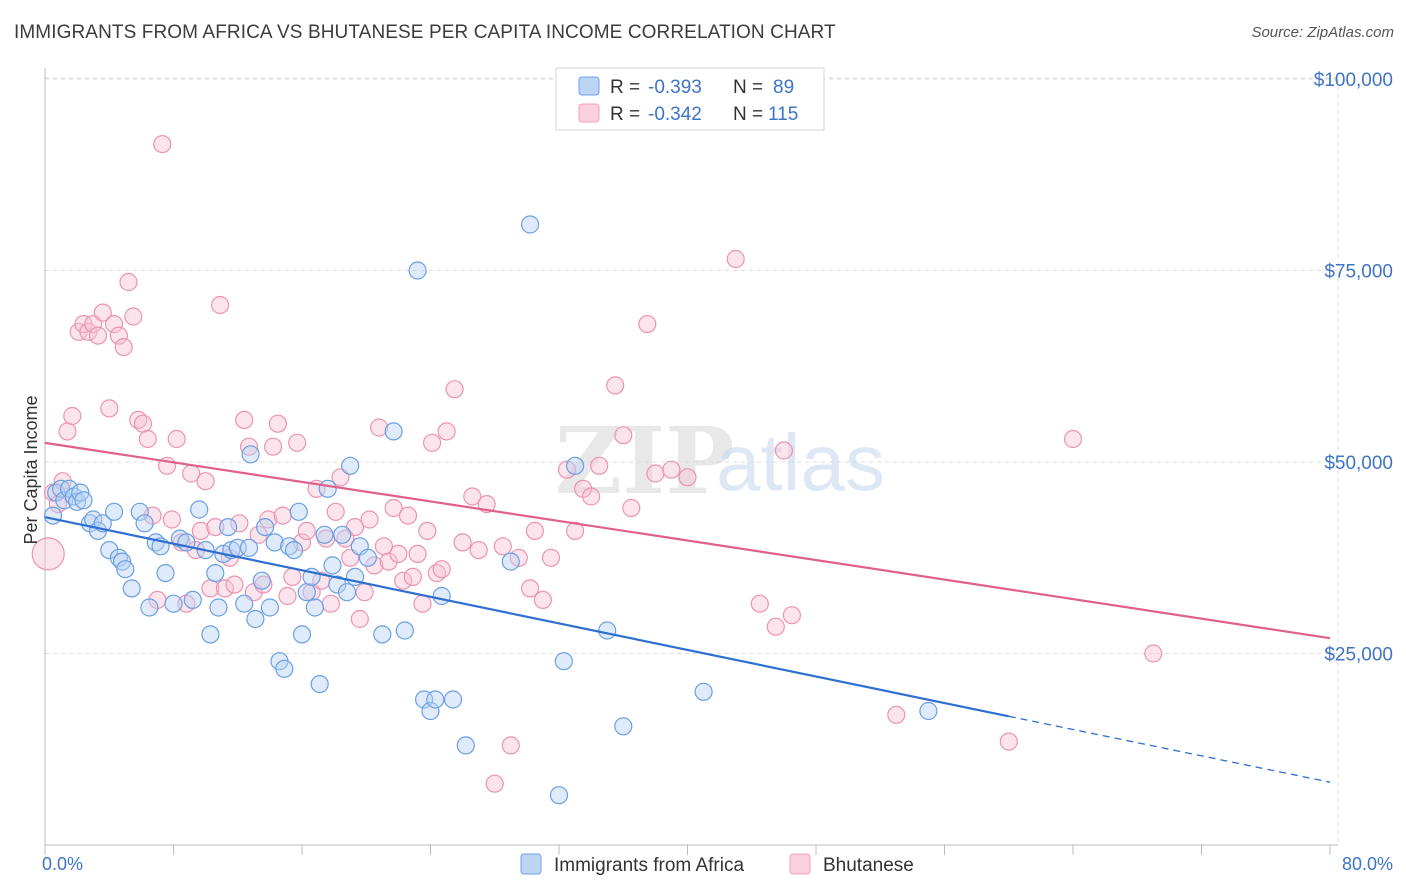 The image size is (1406, 892). I want to click on watermark-atlas: atlas, so click(800, 462).